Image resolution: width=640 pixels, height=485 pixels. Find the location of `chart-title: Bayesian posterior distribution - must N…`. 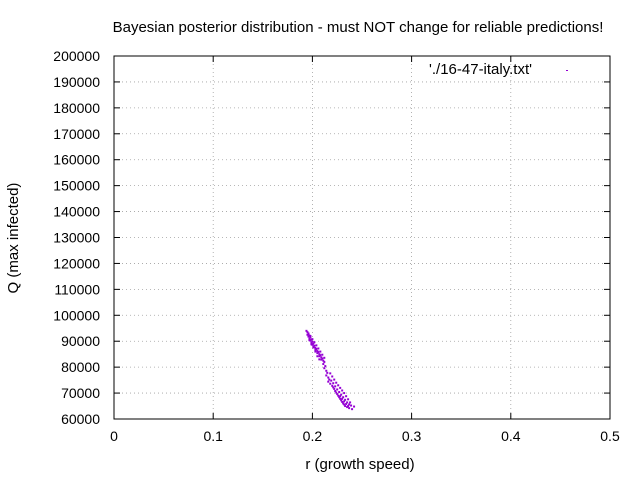

chart-title: Bayesian posterior distribution - must N… is located at coordinates (358, 27).